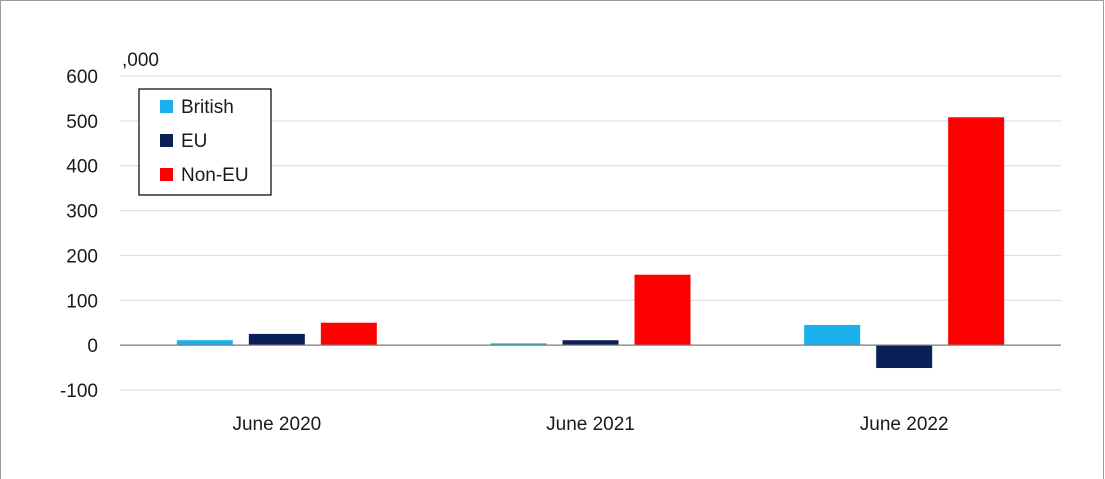 The image size is (1105, 479). What do you see at coordinates (79, 391) in the screenshot?
I see `y-tick-label: -100` at bounding box center [79, 391].